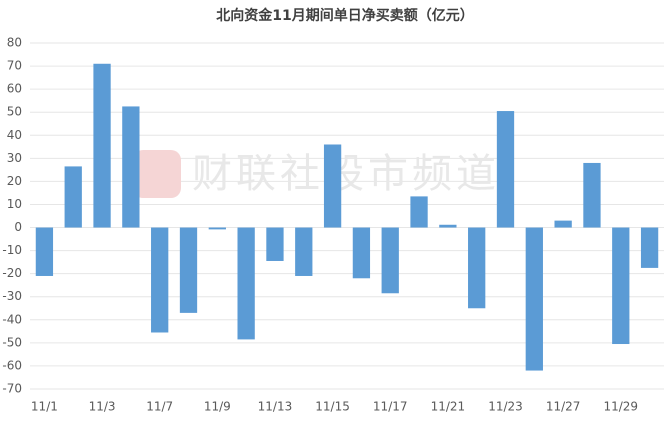 The width and height of the screenshot is (665, 421). What do you see at coordinates (344, 15) in the screenshot?
I see `chart-title: 北向资金11月期间单日净买卖额（亿元）` at bounding box center [344, 15].